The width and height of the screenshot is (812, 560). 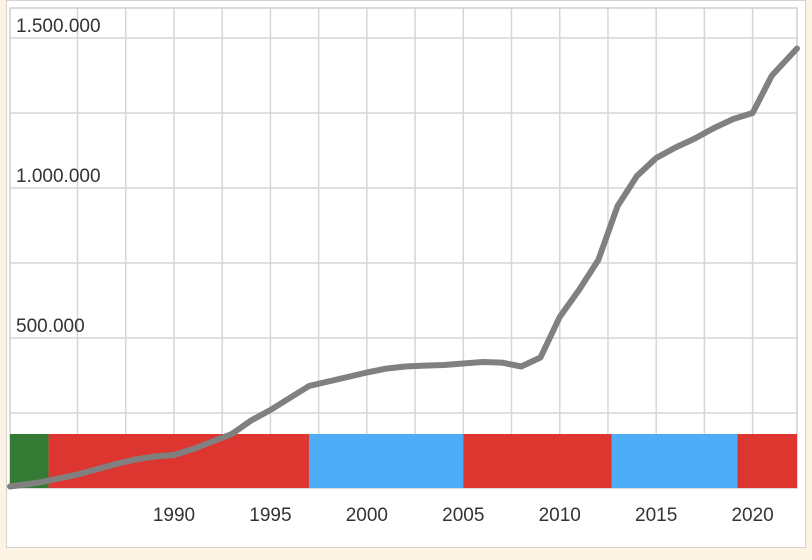 I want to click on x-tick-label: 2000, so click(x=367, y=515).